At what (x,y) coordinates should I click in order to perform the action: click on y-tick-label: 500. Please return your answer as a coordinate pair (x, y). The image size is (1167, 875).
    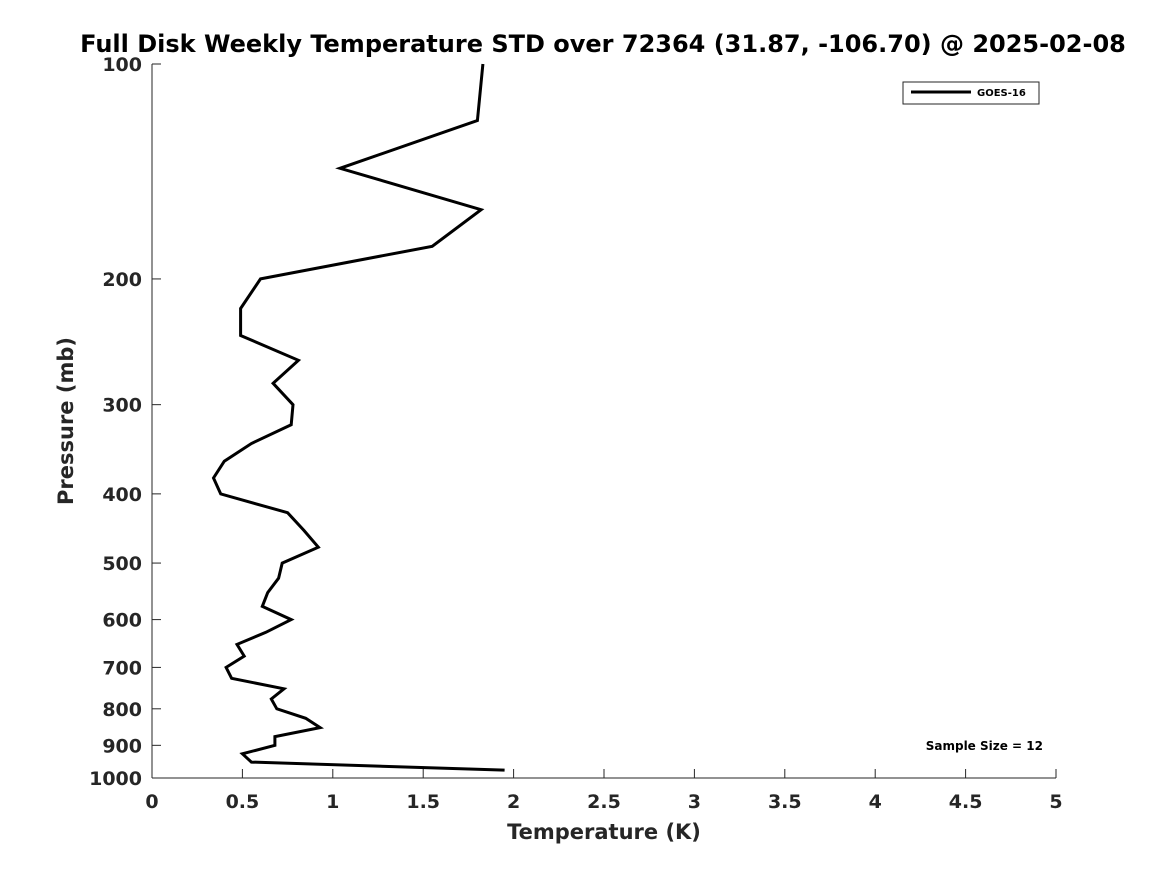
    Looking at the image, I should click on (122, 564).